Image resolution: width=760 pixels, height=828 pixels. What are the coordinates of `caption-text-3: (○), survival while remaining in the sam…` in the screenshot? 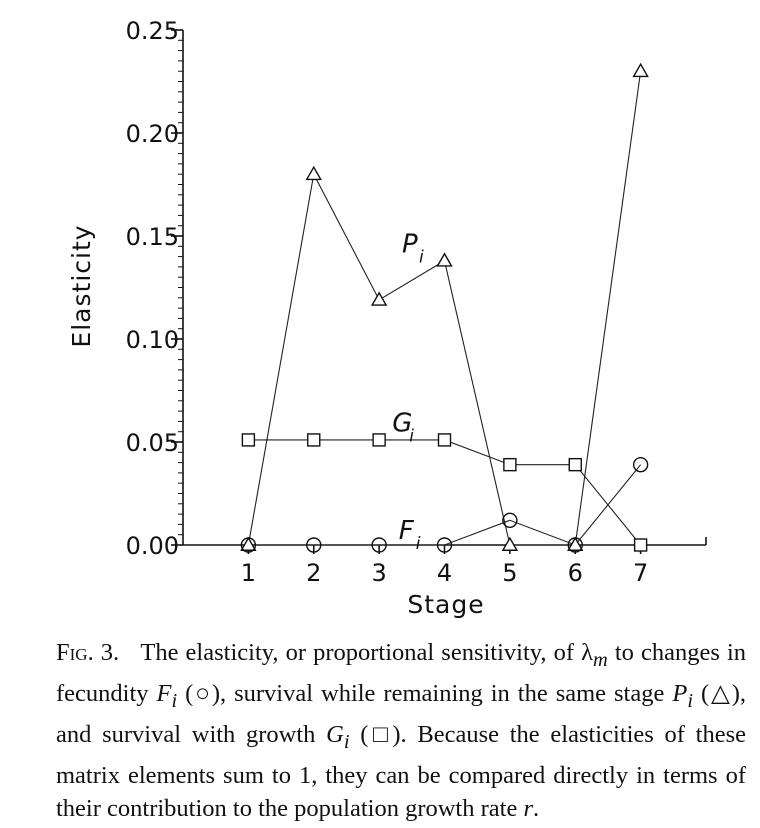 It's located at (424, 693).